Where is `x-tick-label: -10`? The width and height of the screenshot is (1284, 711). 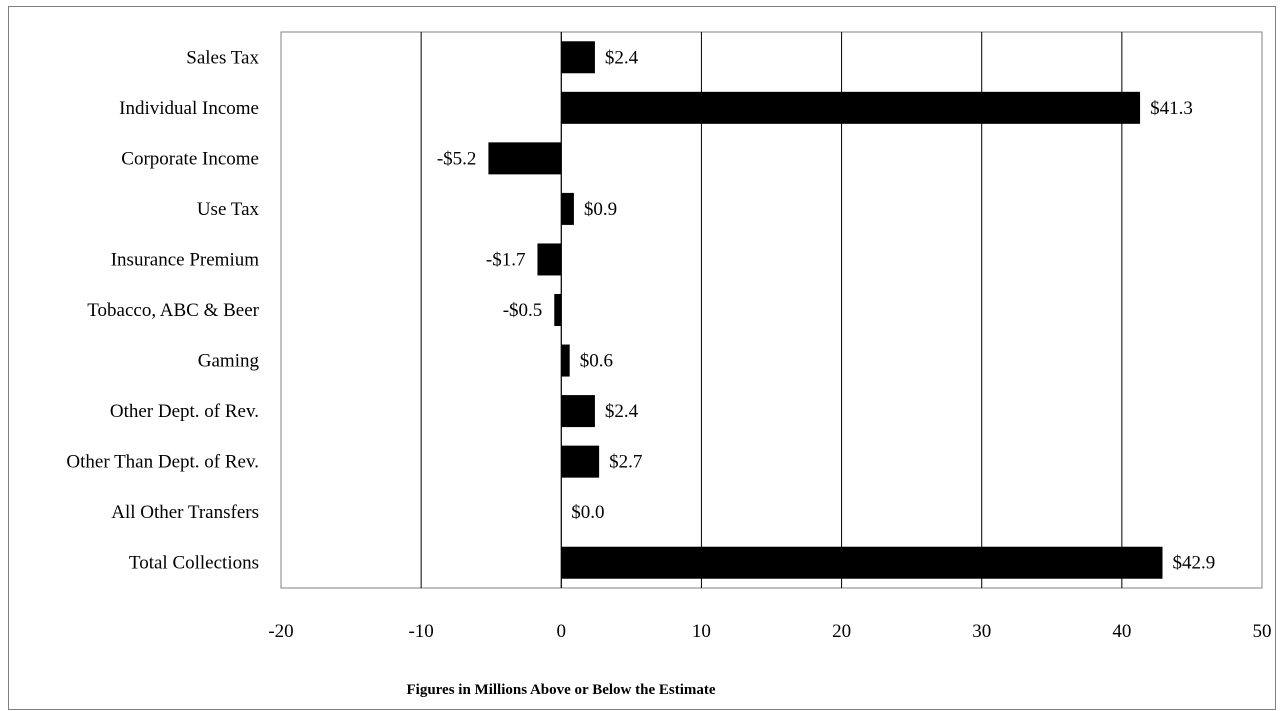
x-tick-label: -10 is located at coordinates (420, 631).